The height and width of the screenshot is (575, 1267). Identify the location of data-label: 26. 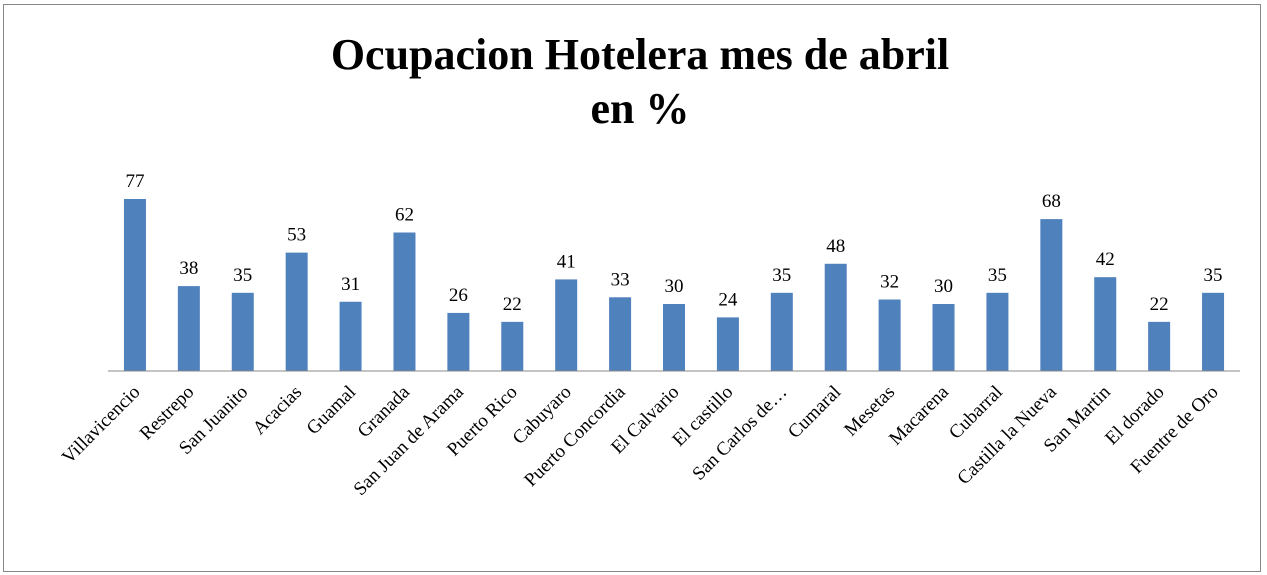
(458, 295).